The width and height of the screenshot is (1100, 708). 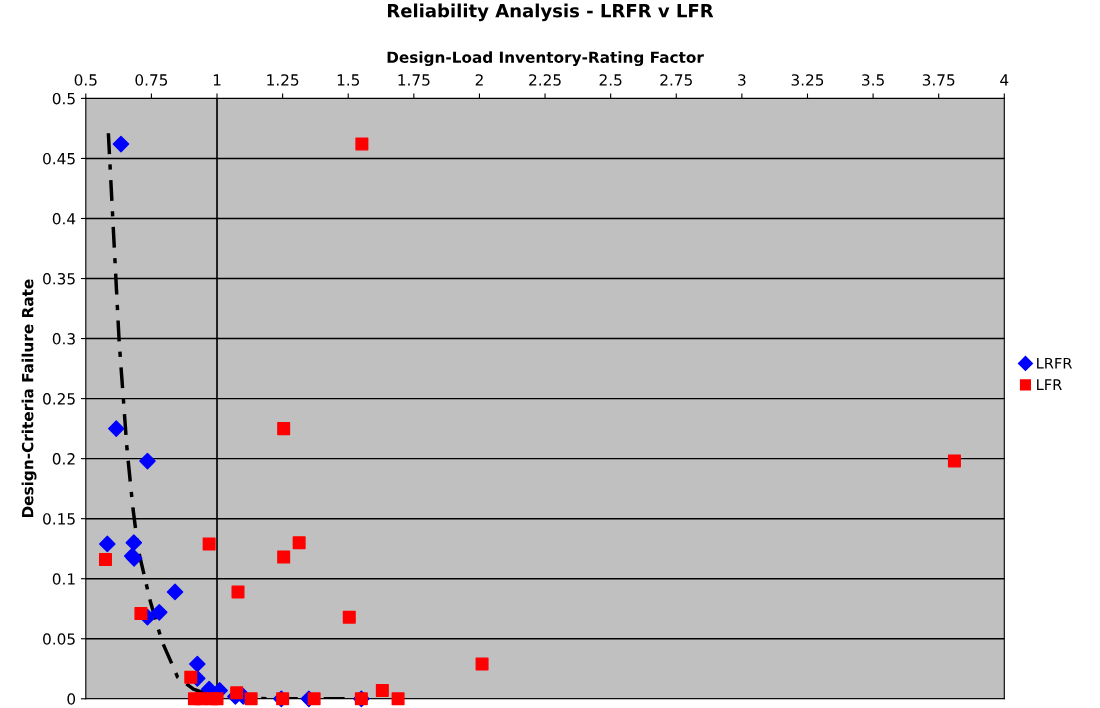 What do you see at coordinates (59, 158) in the screenshot?
I see `y-tick-label: 0.45` at bounding box center [59, 158].